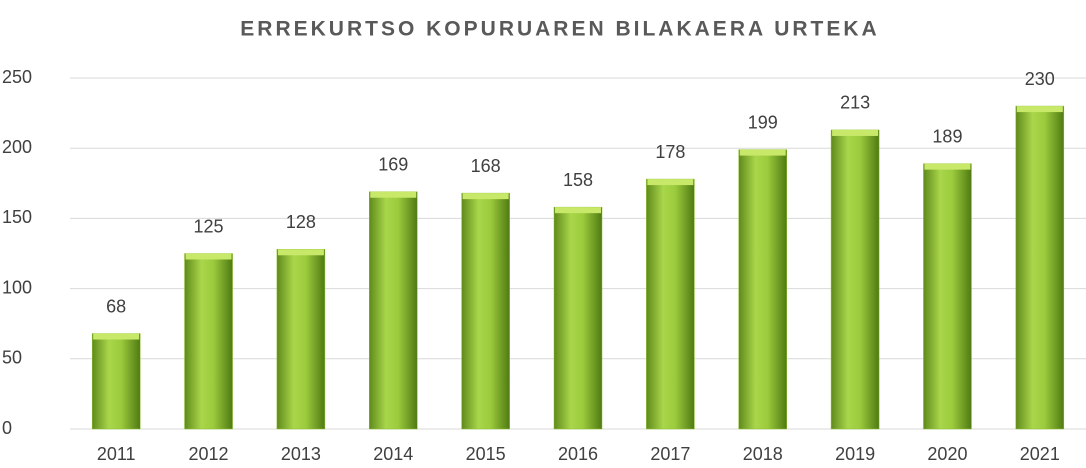 The height and width of the screenshot is (468, 1086). What do you see at coordinates (855, 454) in the screenshot?
I see `x-tick-label: 2019` at bounding box center [855, 454].